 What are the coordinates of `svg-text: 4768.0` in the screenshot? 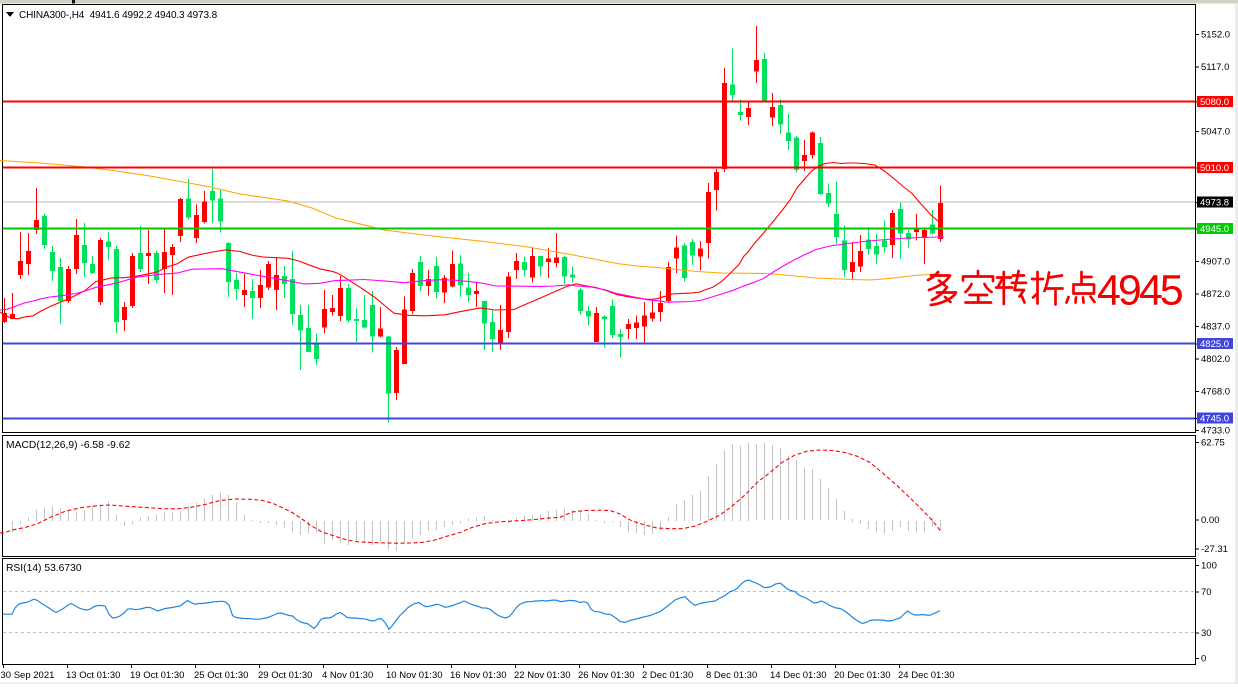 It's located at (1215, 392).